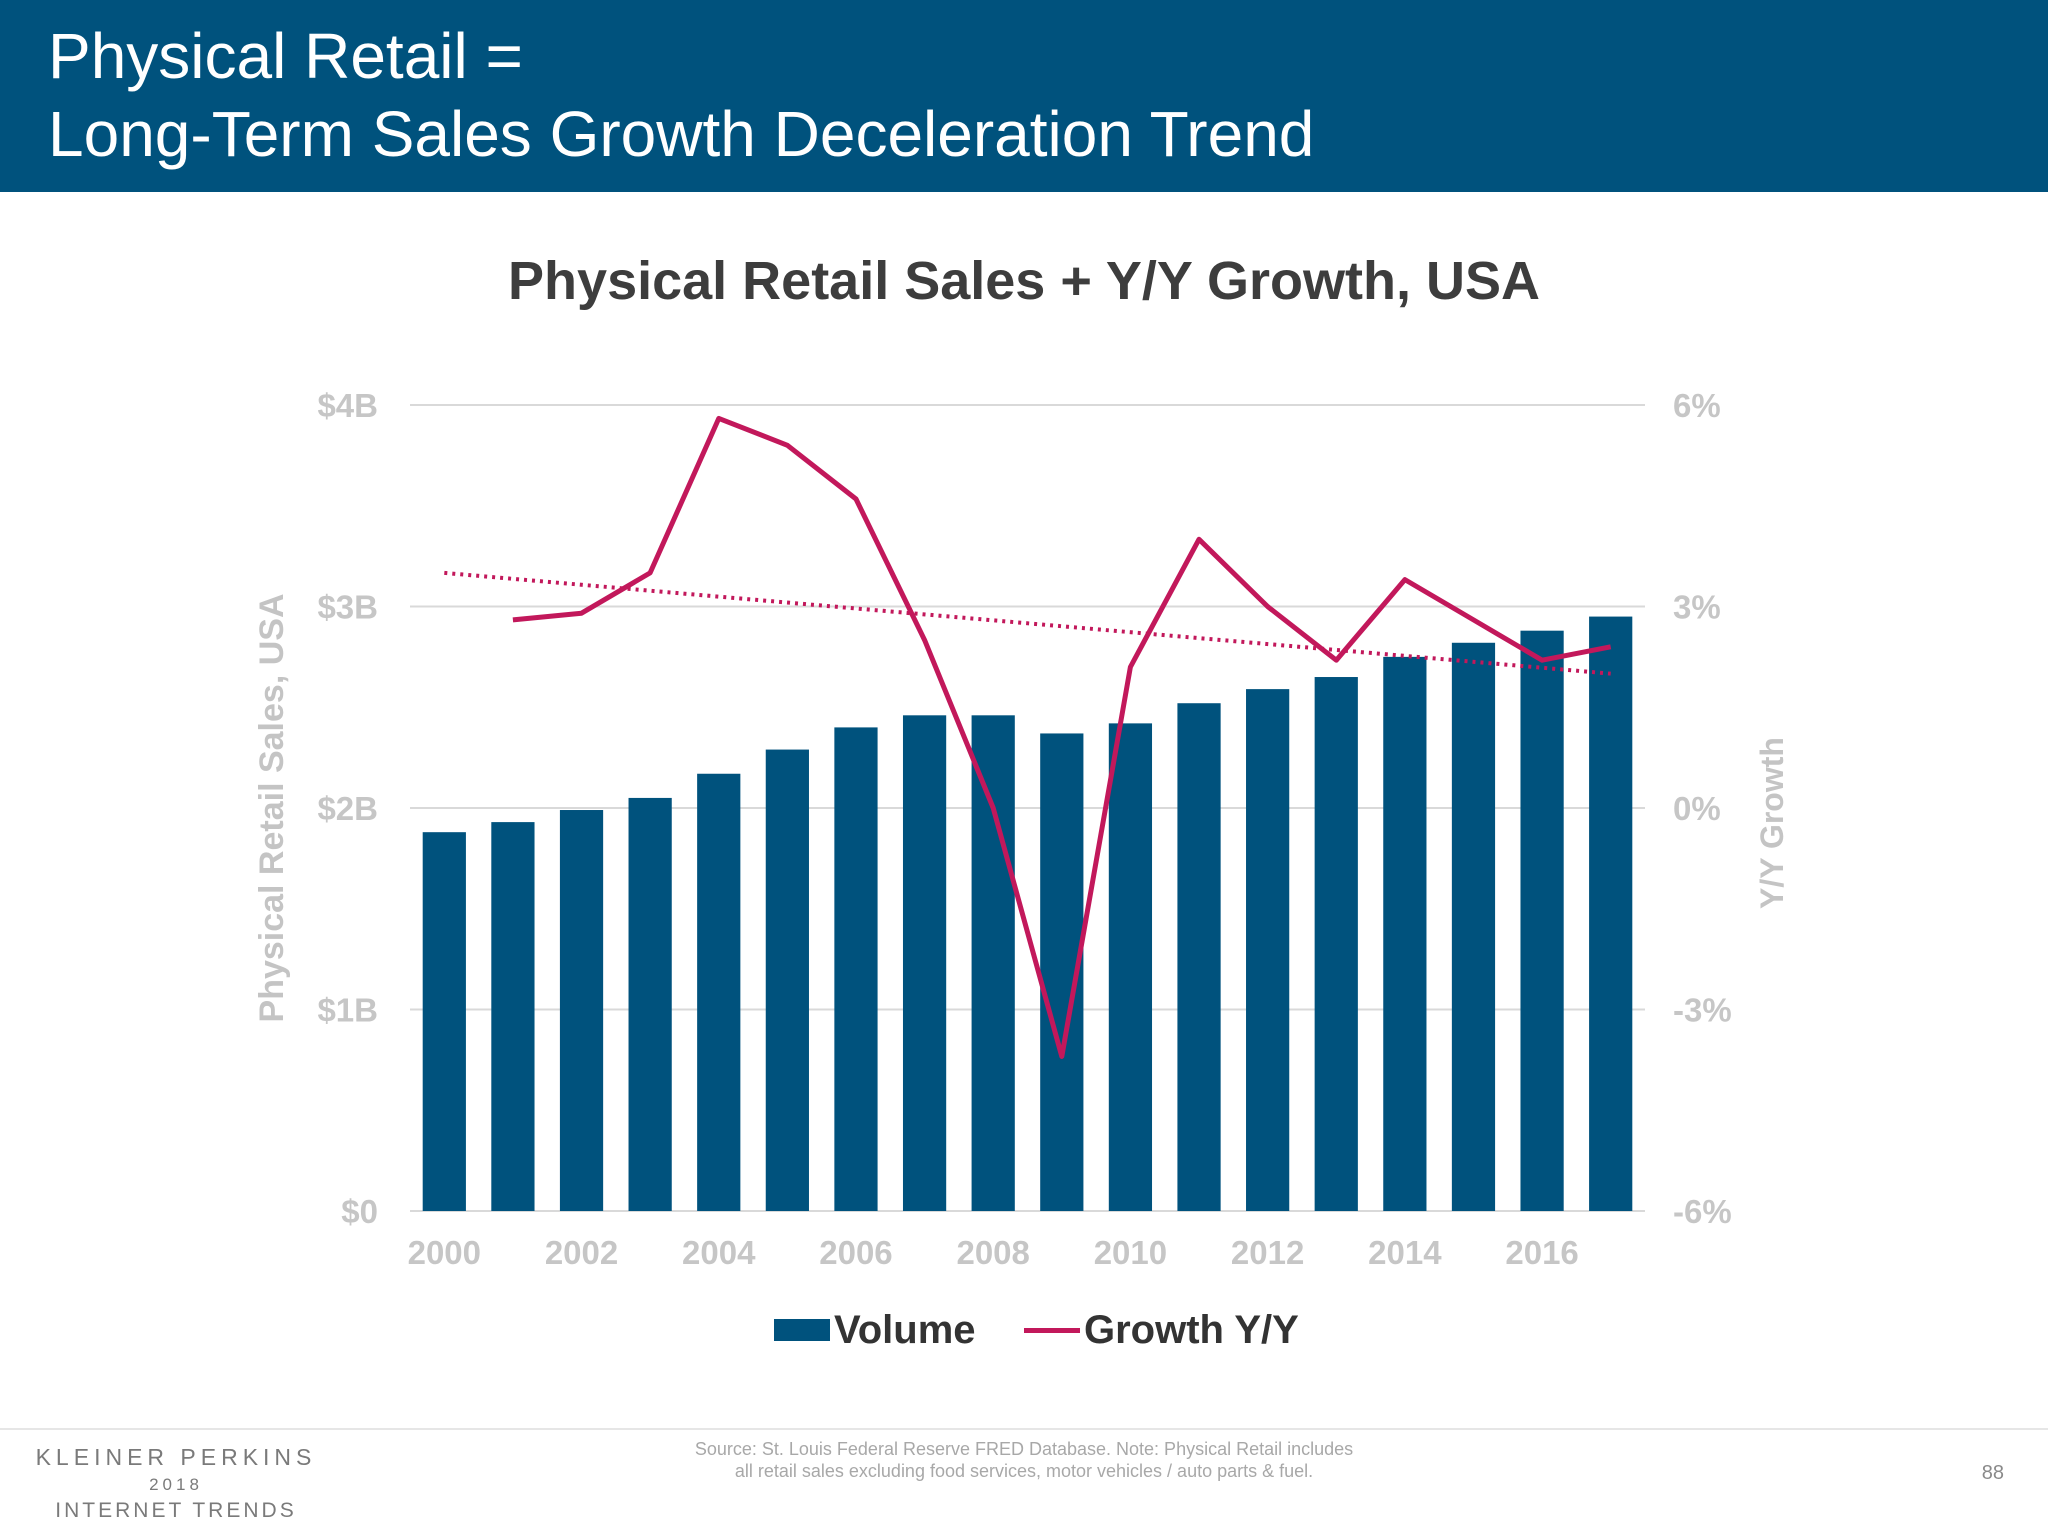 The width and height of the screenshot is (2048, 1536). What do you see at coordinates (1697, 607) in the screenshot?
I see `y2-tick-label: 3%` at bounding box center [1697, 607].